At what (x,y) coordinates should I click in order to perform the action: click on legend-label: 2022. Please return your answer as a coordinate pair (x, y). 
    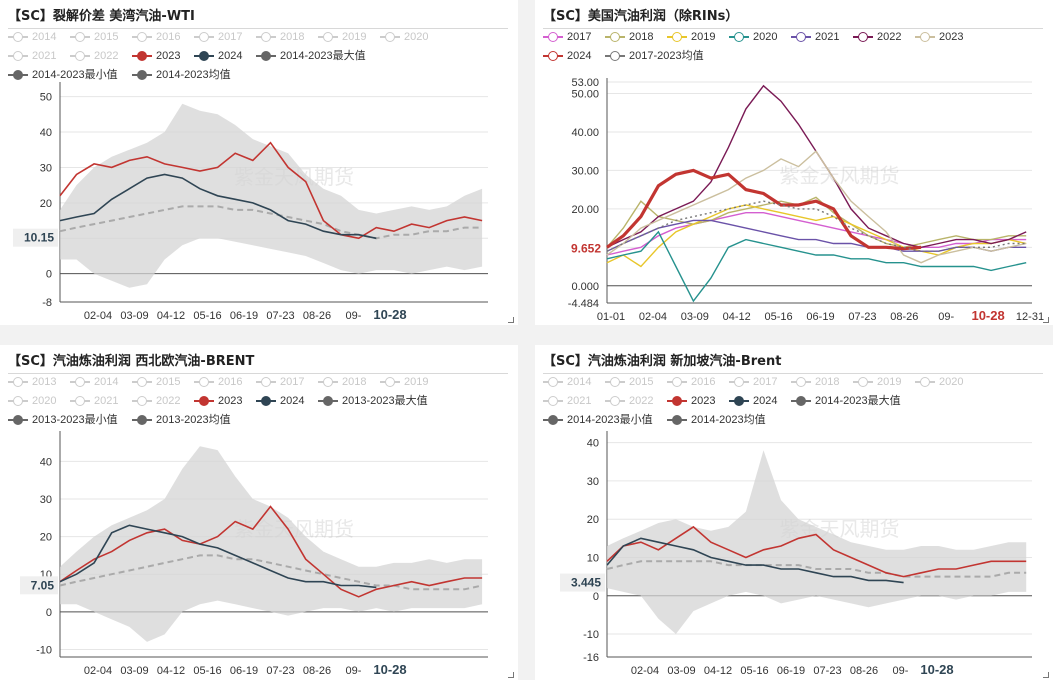
    Looking at the image, I should click on (106, 56).